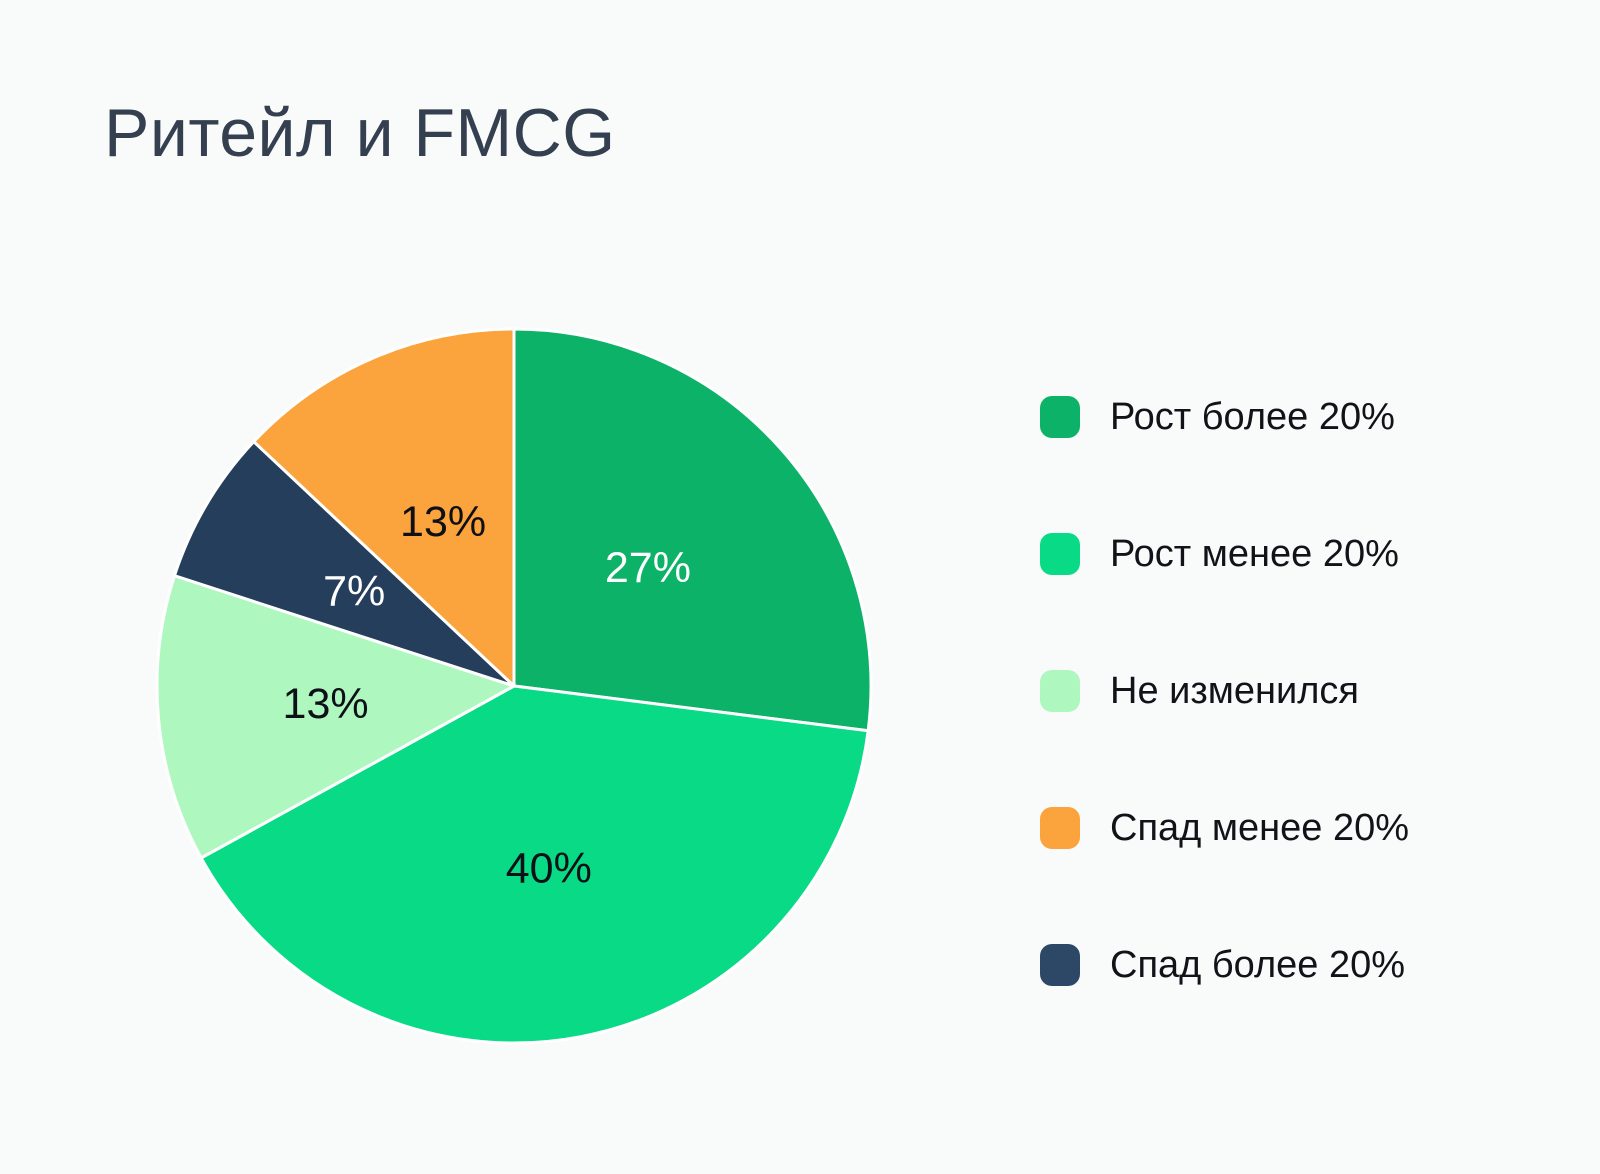  I want to click on legend-item-0: Рост более 20%, so click(1217, 417).